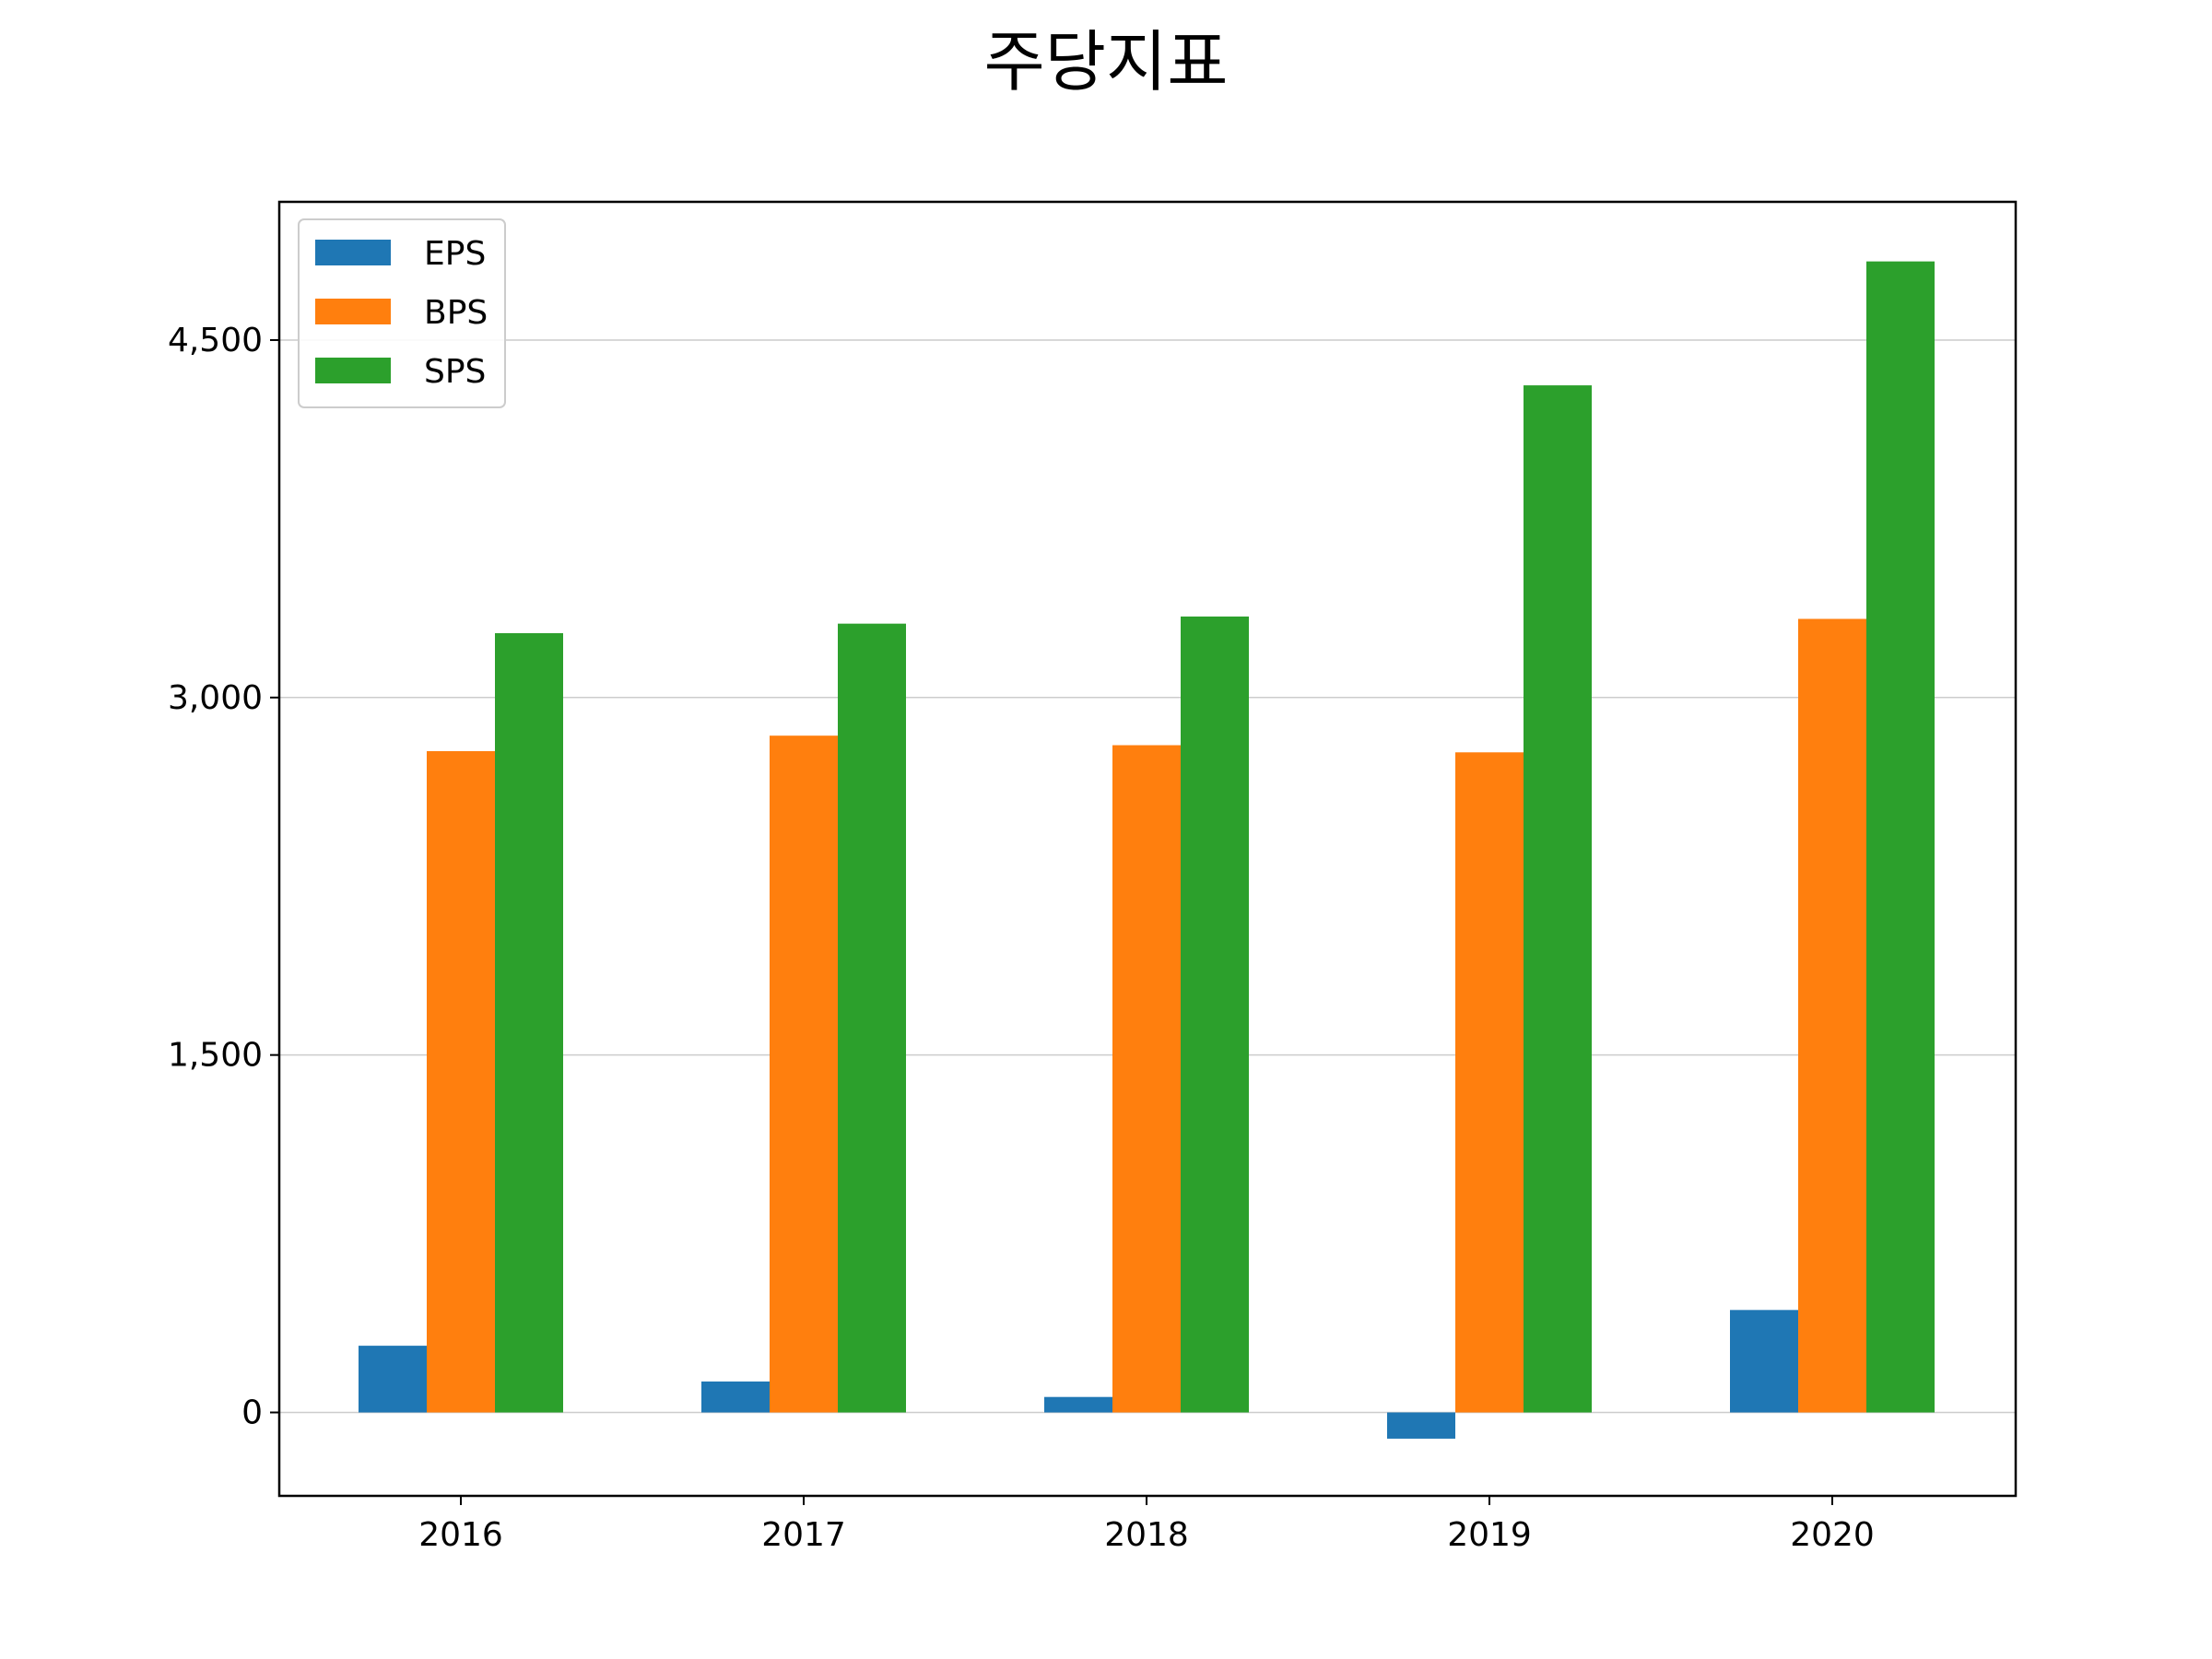 This screenshot has height=1659, width=2212. Describe the element at coordinates (1900, 837) in the screenshot. I see `bar-sps-2020` at that location.